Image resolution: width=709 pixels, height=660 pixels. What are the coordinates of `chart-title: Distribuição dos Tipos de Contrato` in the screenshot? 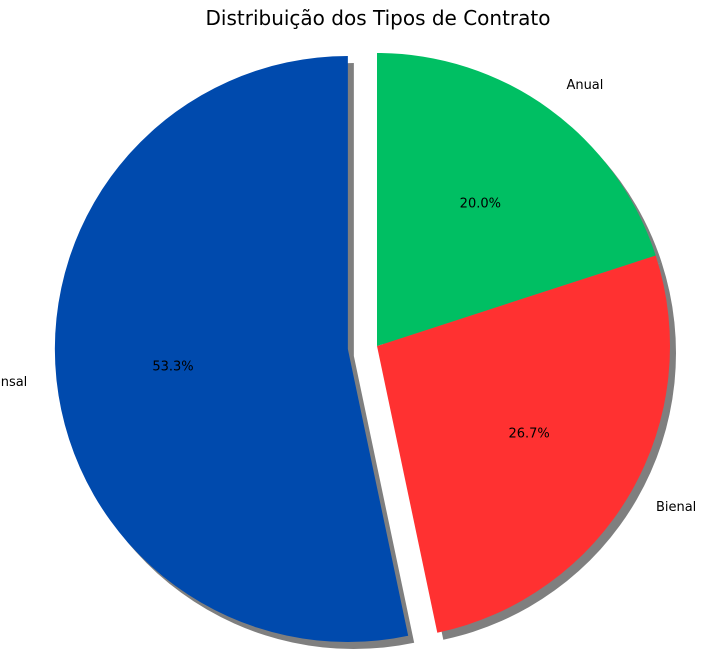 It's located at (378, 18).